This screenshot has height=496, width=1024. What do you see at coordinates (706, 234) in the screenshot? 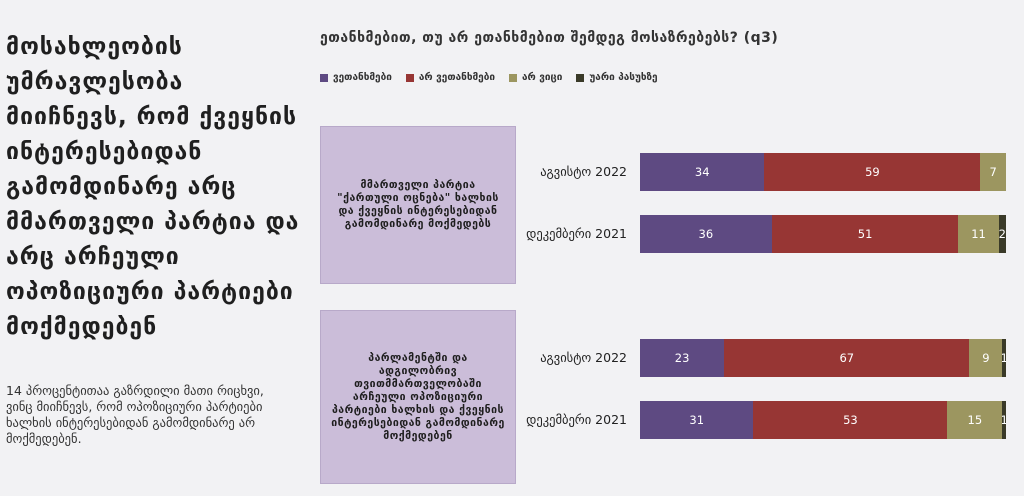
I see `bar-segment-ვეთანხმები: 36` at bounding box center [706, 234].